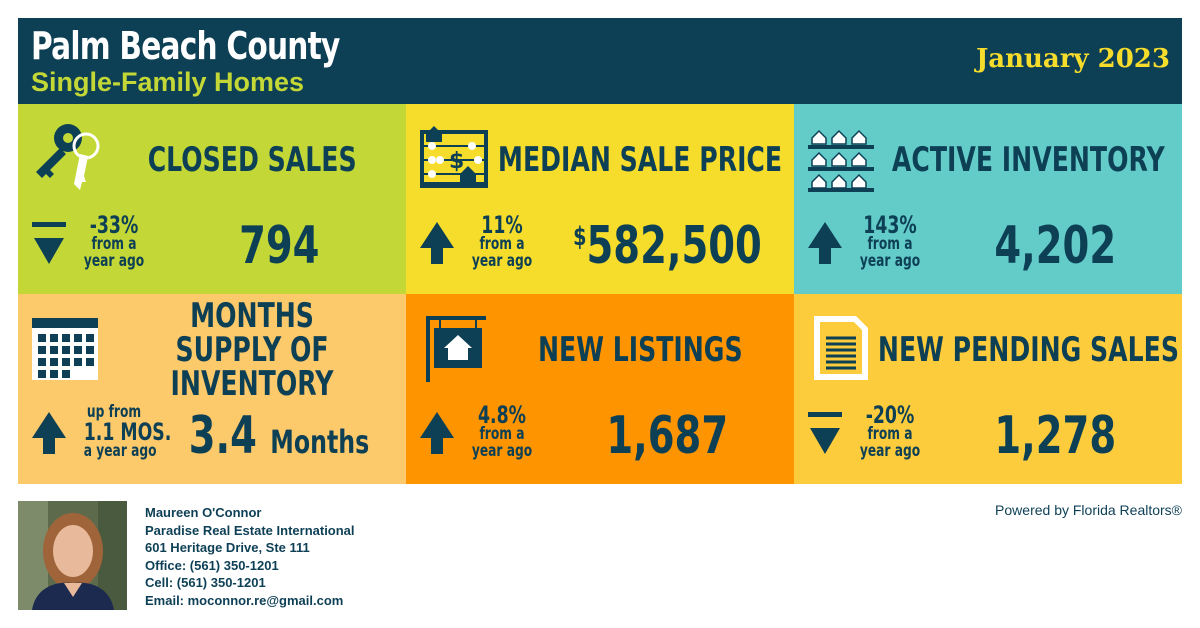 Image resolution: width=1200 pixels, height=628 pixels. Describe the element at coordinates (841, 156) in the screenshot. I see `house-shelves-icon` at that location.